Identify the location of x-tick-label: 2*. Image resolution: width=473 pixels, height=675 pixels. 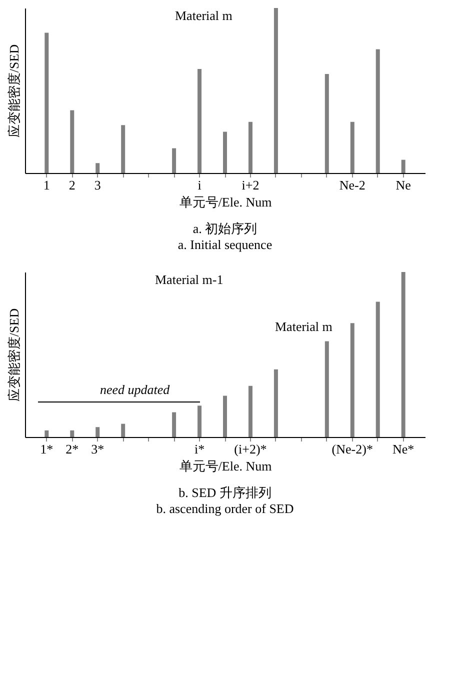
(72, 449).